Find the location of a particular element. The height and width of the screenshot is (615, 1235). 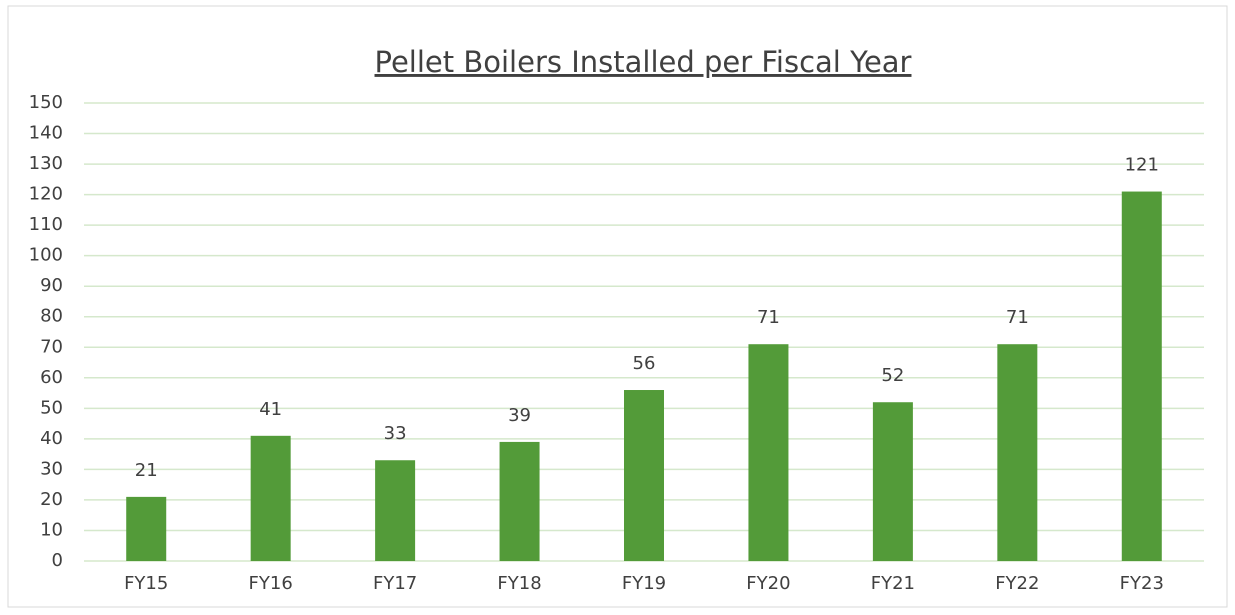

data-label: 41 is located at coordinates (270, 409).